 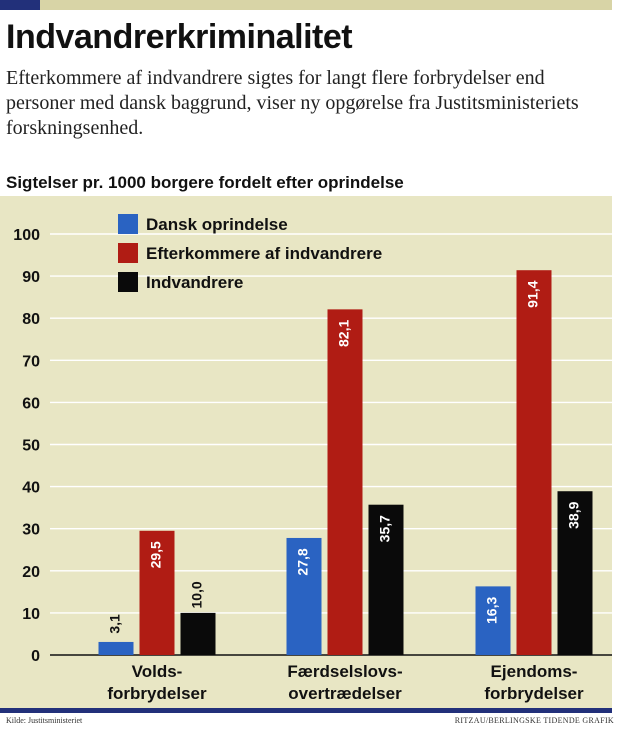 I want to click on y-tick-label: 100, so click(x=26, y=235).